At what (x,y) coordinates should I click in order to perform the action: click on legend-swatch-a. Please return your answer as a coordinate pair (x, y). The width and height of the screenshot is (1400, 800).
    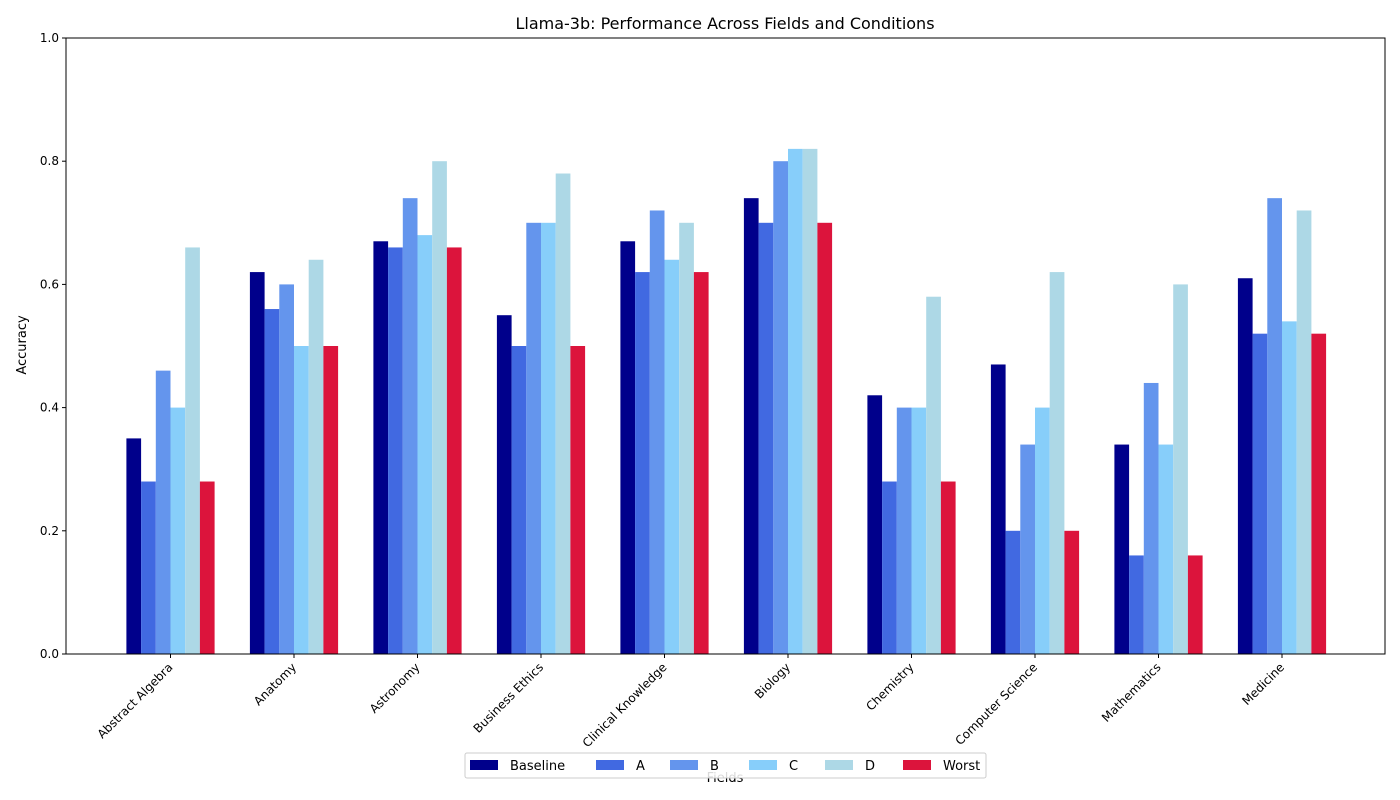
    Looking at the image, I should click on (610, 765).